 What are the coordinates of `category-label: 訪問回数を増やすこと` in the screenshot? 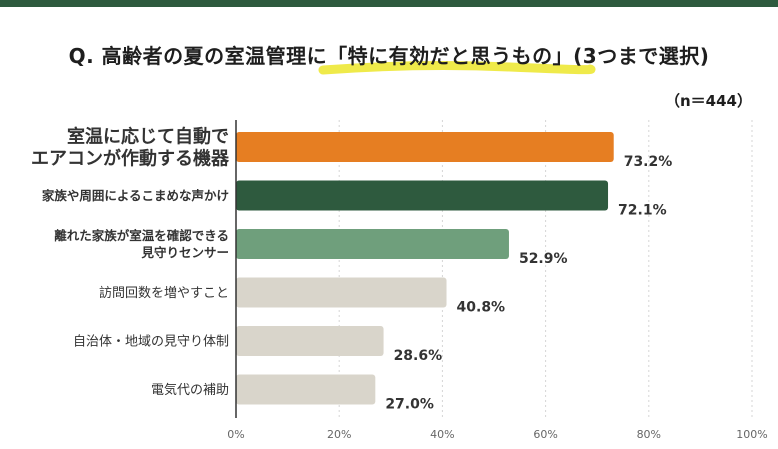 It's located at (164, 293).